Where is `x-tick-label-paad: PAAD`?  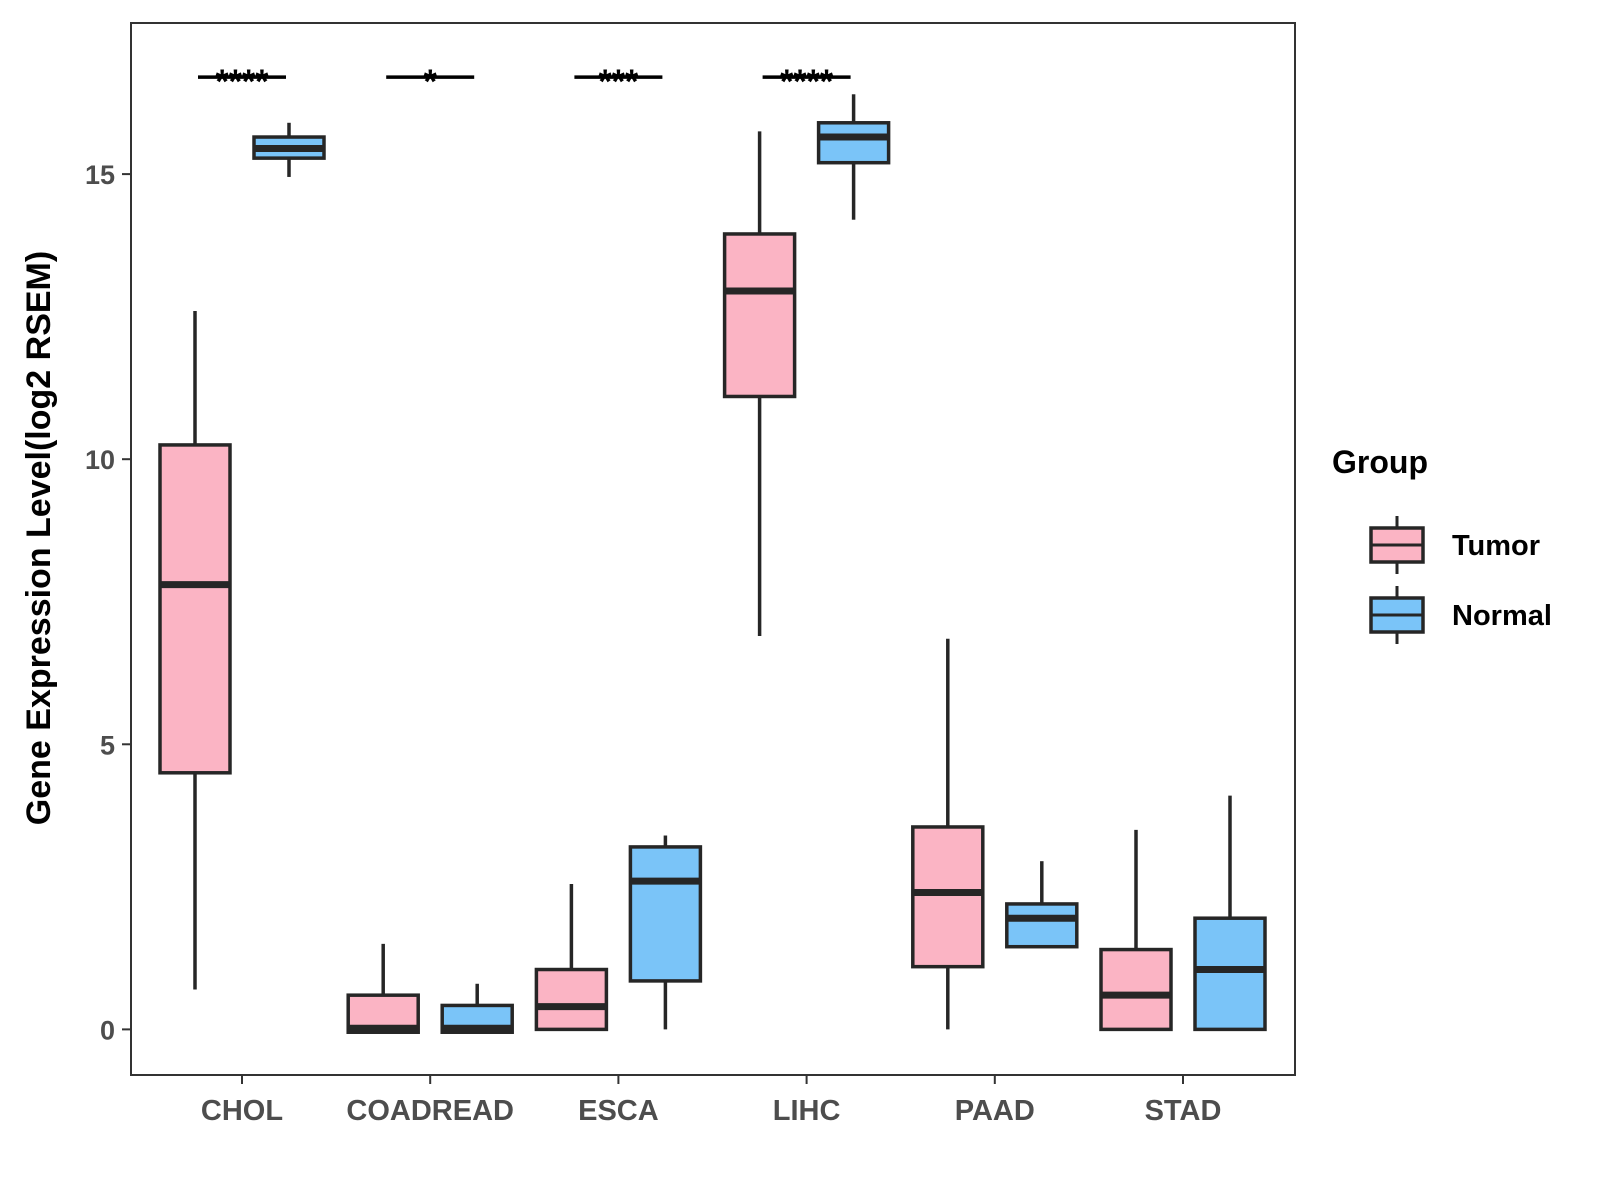
x-tick-label-paad: PAAD is located at coordinates (995, 1111).